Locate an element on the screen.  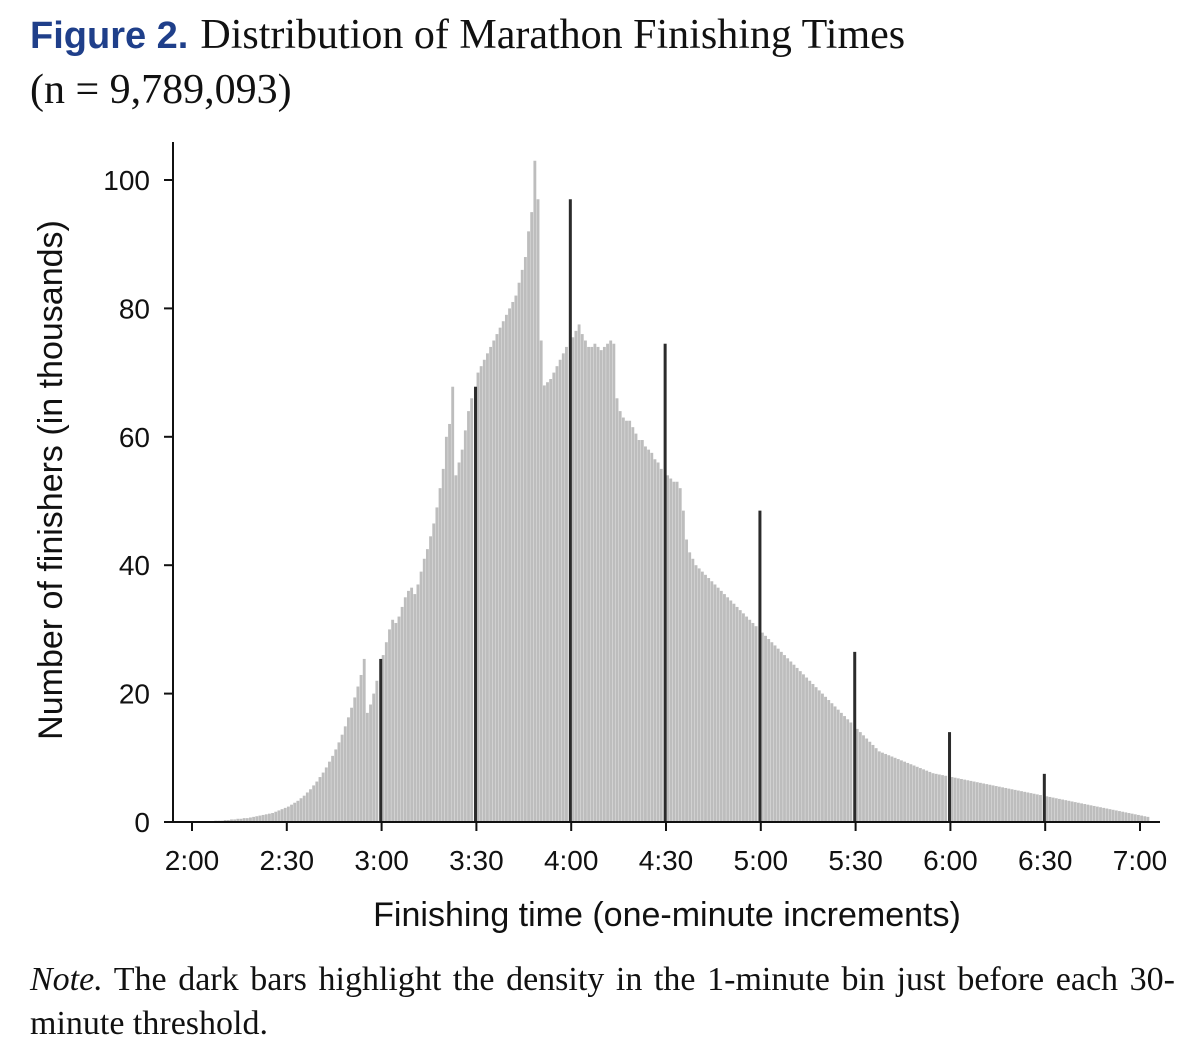
figure-title: Distribution of Marathon Finishing Times is located at coordinates (553, 35).